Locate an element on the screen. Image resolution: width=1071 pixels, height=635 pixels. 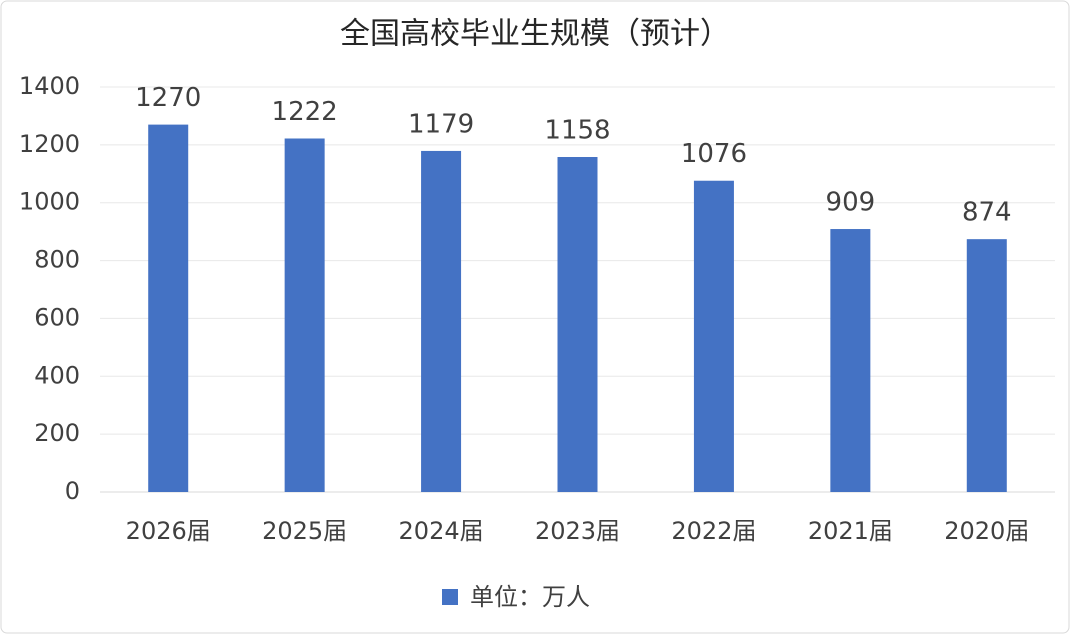
x-tick-label: 2022届 is located at coordinates (713, 531).